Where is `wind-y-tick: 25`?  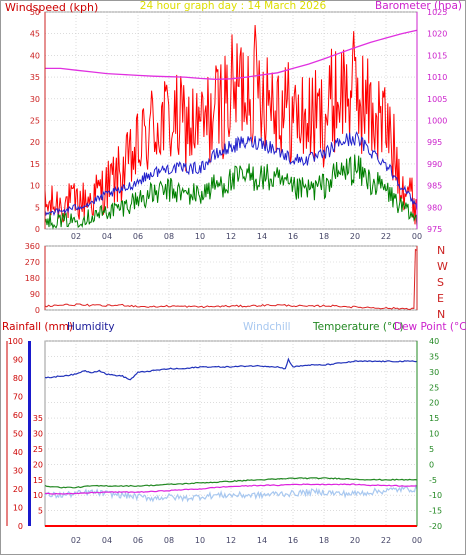 wind-y-tick: 25 is located at coordinates (35, 121).